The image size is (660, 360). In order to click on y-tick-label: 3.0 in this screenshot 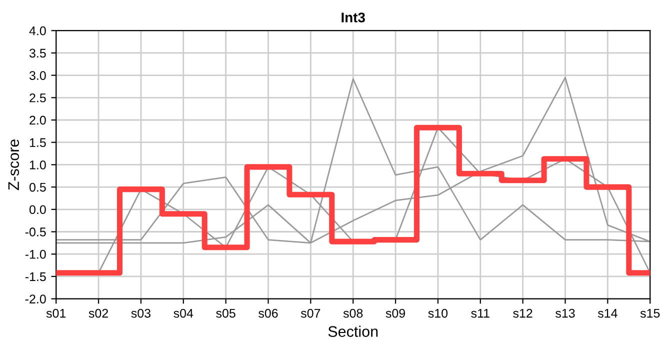, I will do `click(37, 75)`.